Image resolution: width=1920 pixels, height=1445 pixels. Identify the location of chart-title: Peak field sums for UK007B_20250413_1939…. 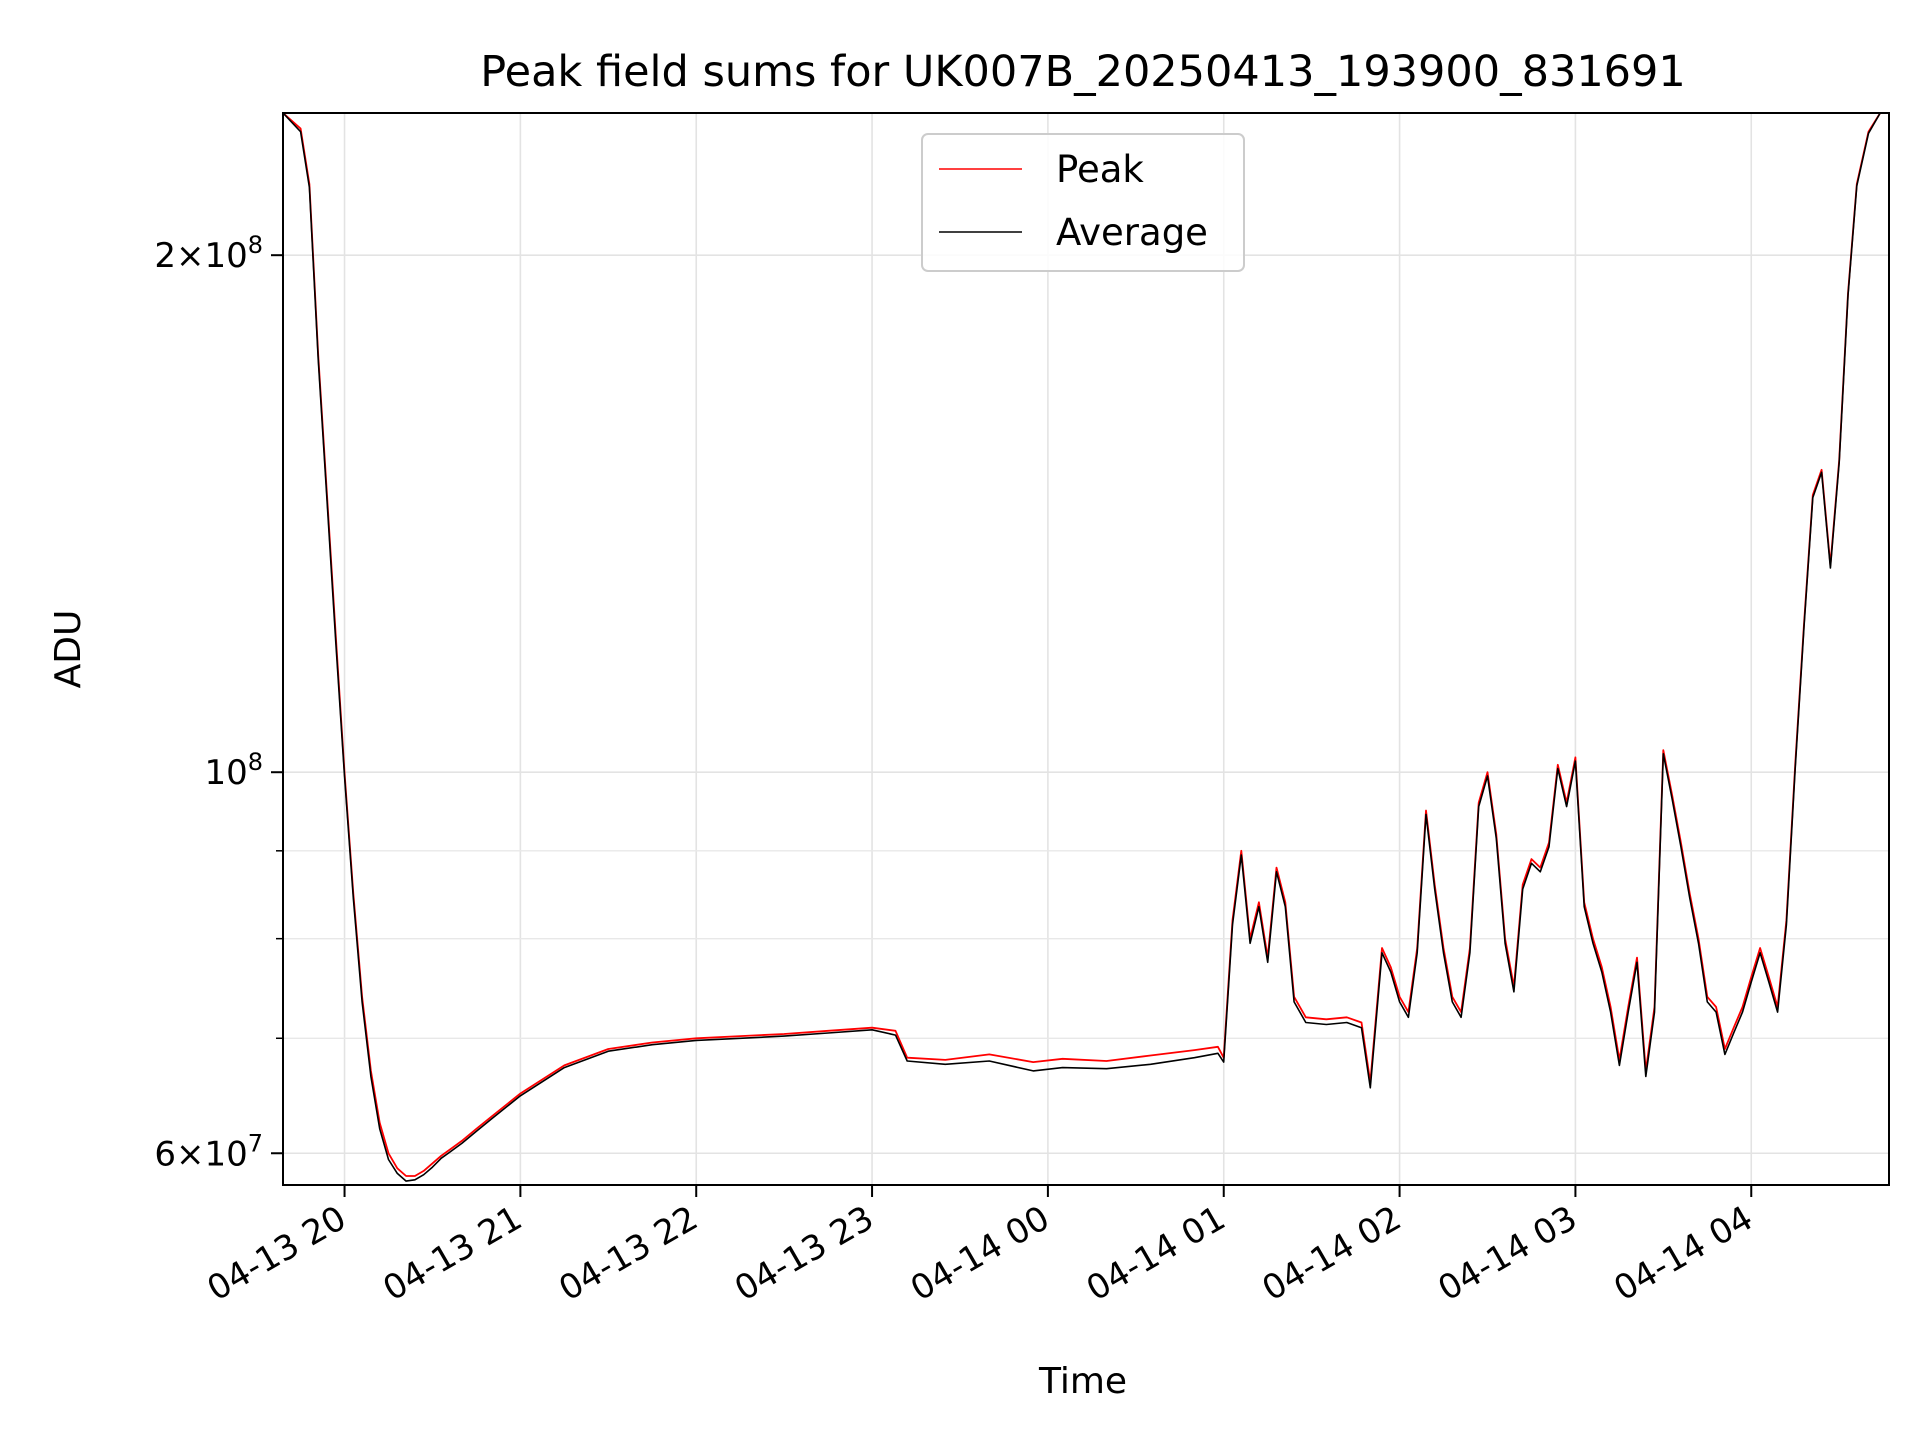
(1083, 72).